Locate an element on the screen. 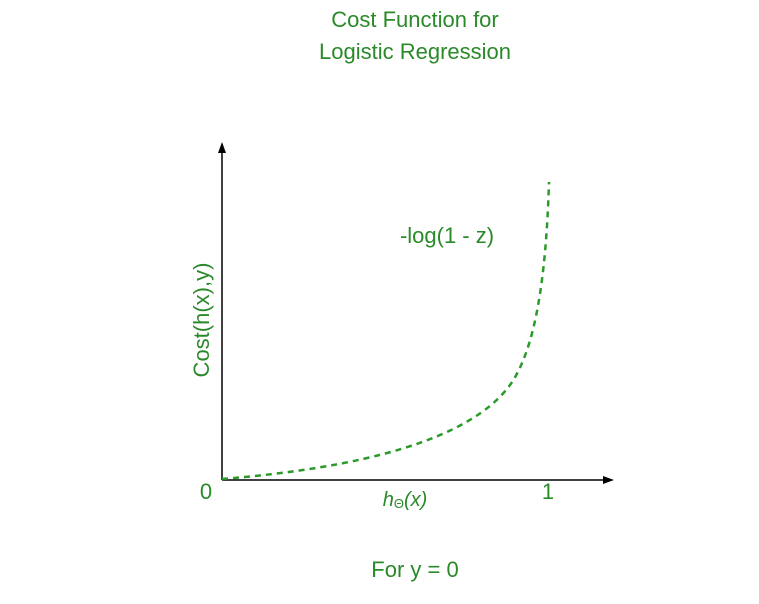 Image resolution: width=759 pixels, height=604 pixels. x-label-argument: (x) is located at coordinates (415, 500).